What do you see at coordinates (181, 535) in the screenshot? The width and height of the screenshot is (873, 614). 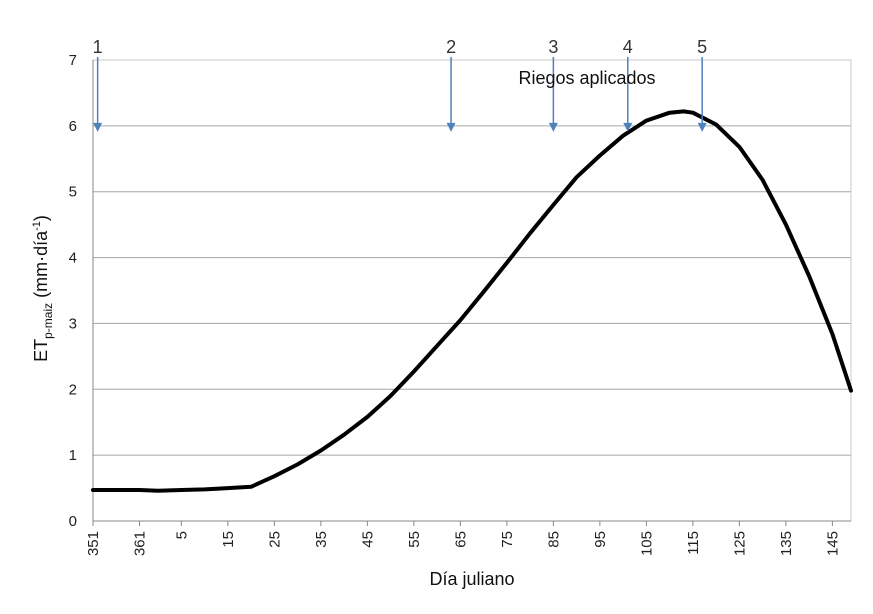 I see `x-tick-label: 5` at bounding box center [181, 535].